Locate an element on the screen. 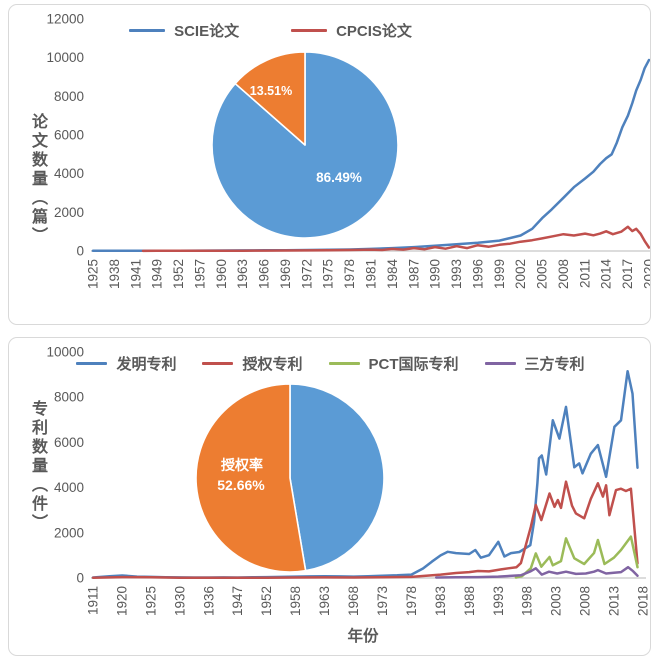 Image resolution: width=659 pixels, height=657 pixels. series-line-granted is located at coordinates (365, 530).